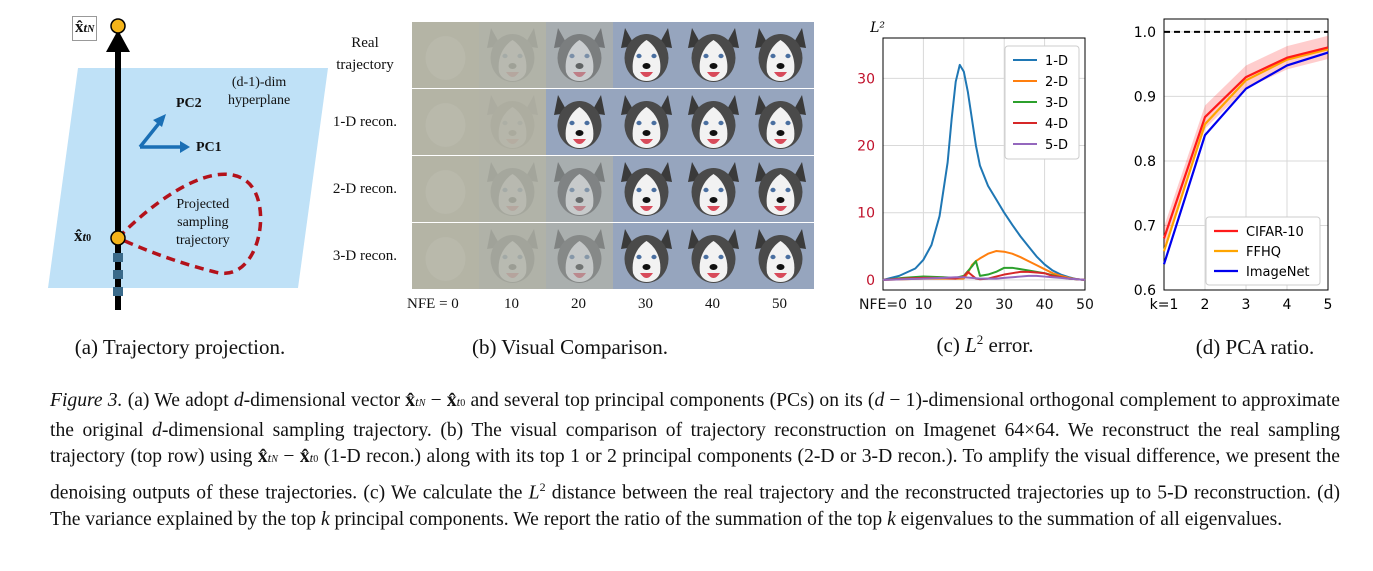  I want to click on trajectory-diagram, so click(188, 164).